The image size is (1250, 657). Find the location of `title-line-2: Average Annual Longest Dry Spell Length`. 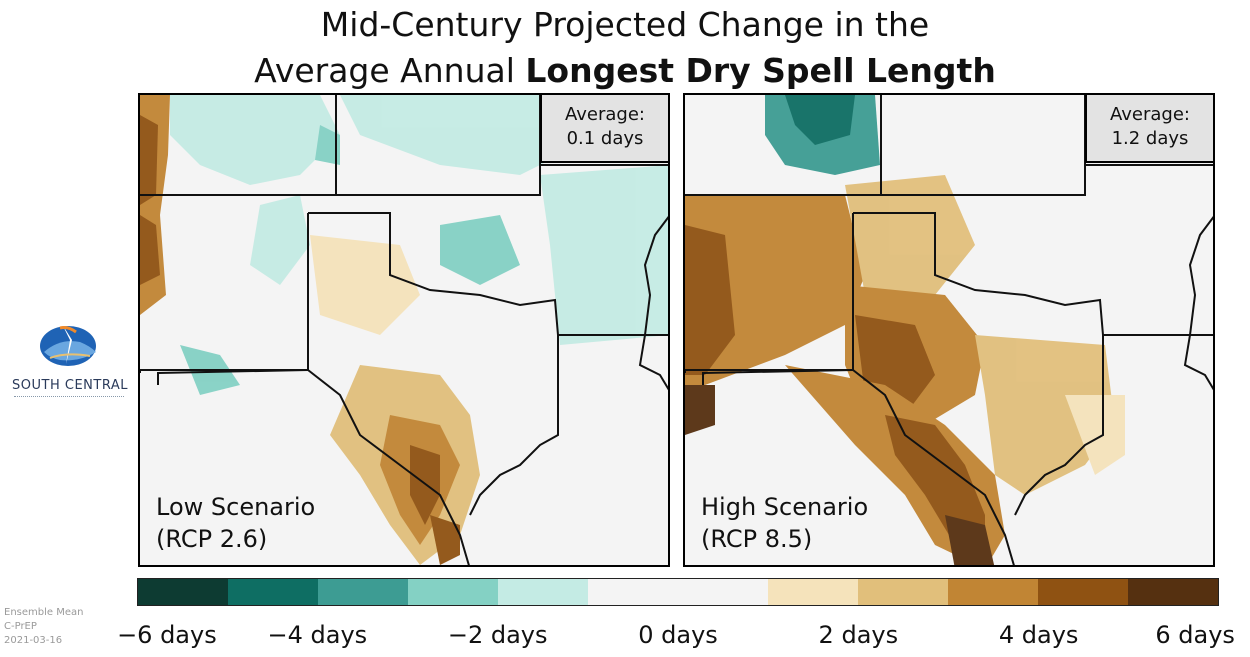

title-line-2: Average Annual Longest Dry Spell Length is located at coordinates (625, 71).